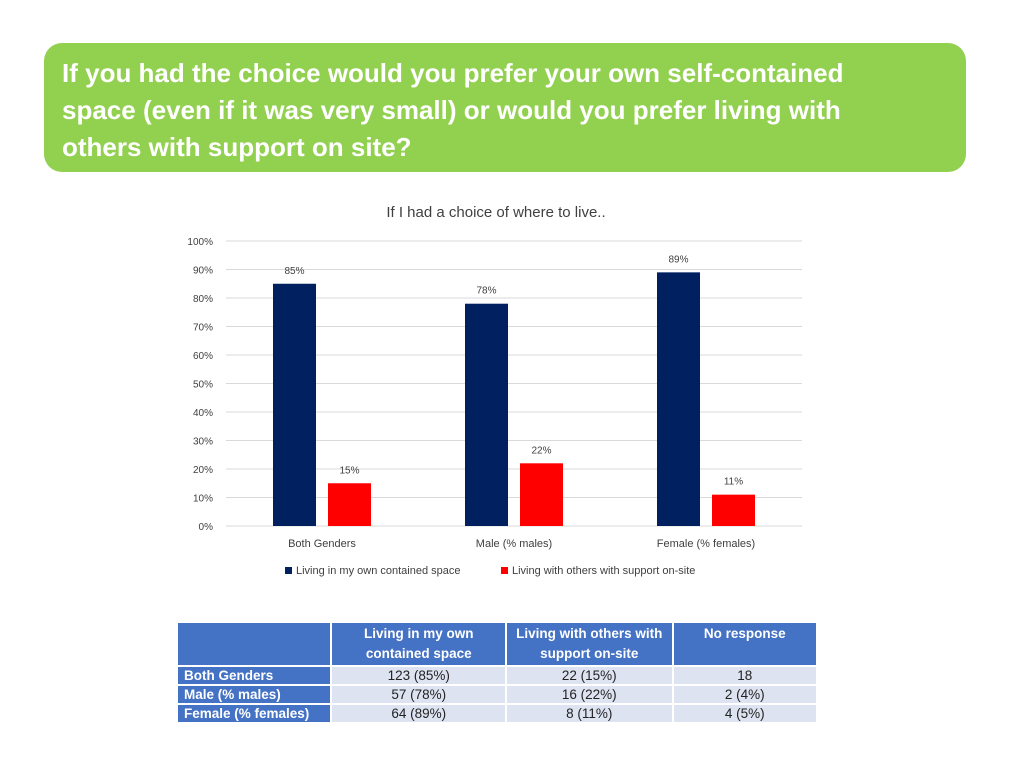 This screenshot has height=768, width=1024. Describe the element at coordinates (589, 675) in the screenshot. I see `table-cell: 22 (15%)` at that location.